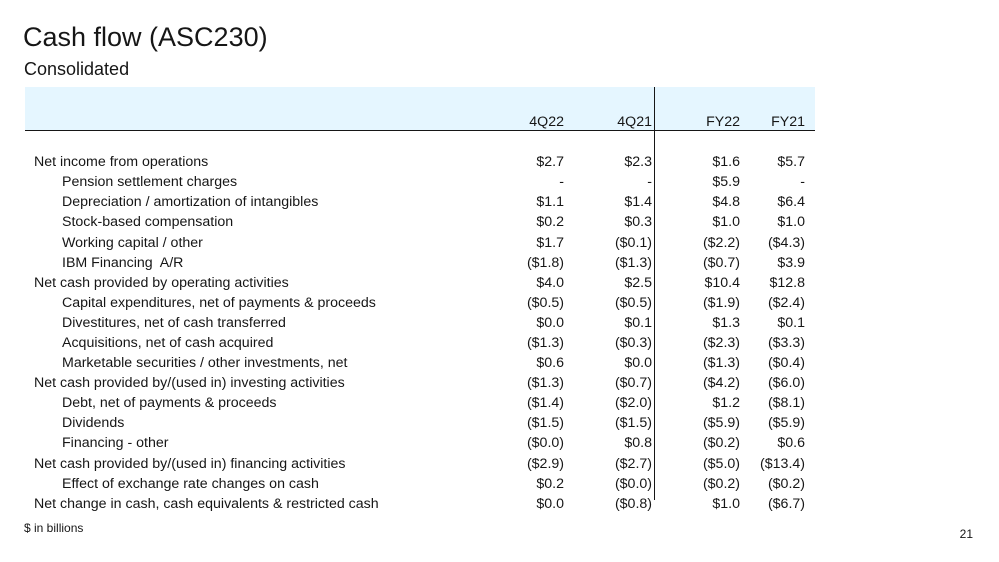  What do you see at coordinates (168, 342) in the screenshot?
I see `row-label: Acquisitions, net of cash acquired` at bounding box center [168, 342].